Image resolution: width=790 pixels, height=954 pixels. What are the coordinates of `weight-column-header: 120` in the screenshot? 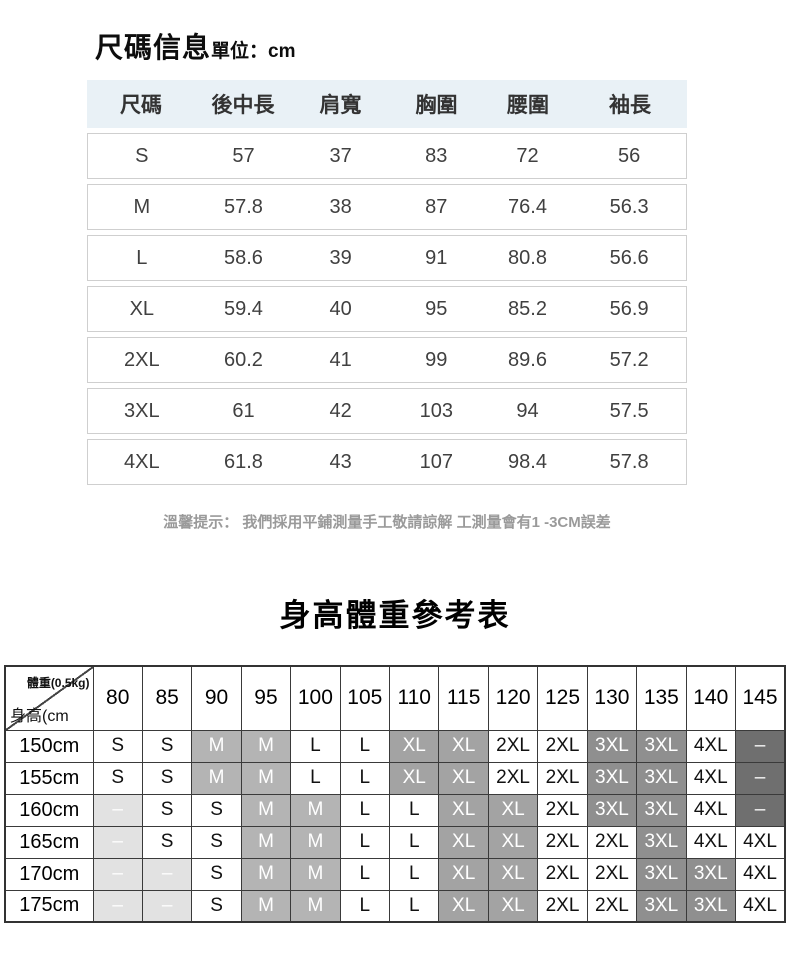 It's located at (513, 698).